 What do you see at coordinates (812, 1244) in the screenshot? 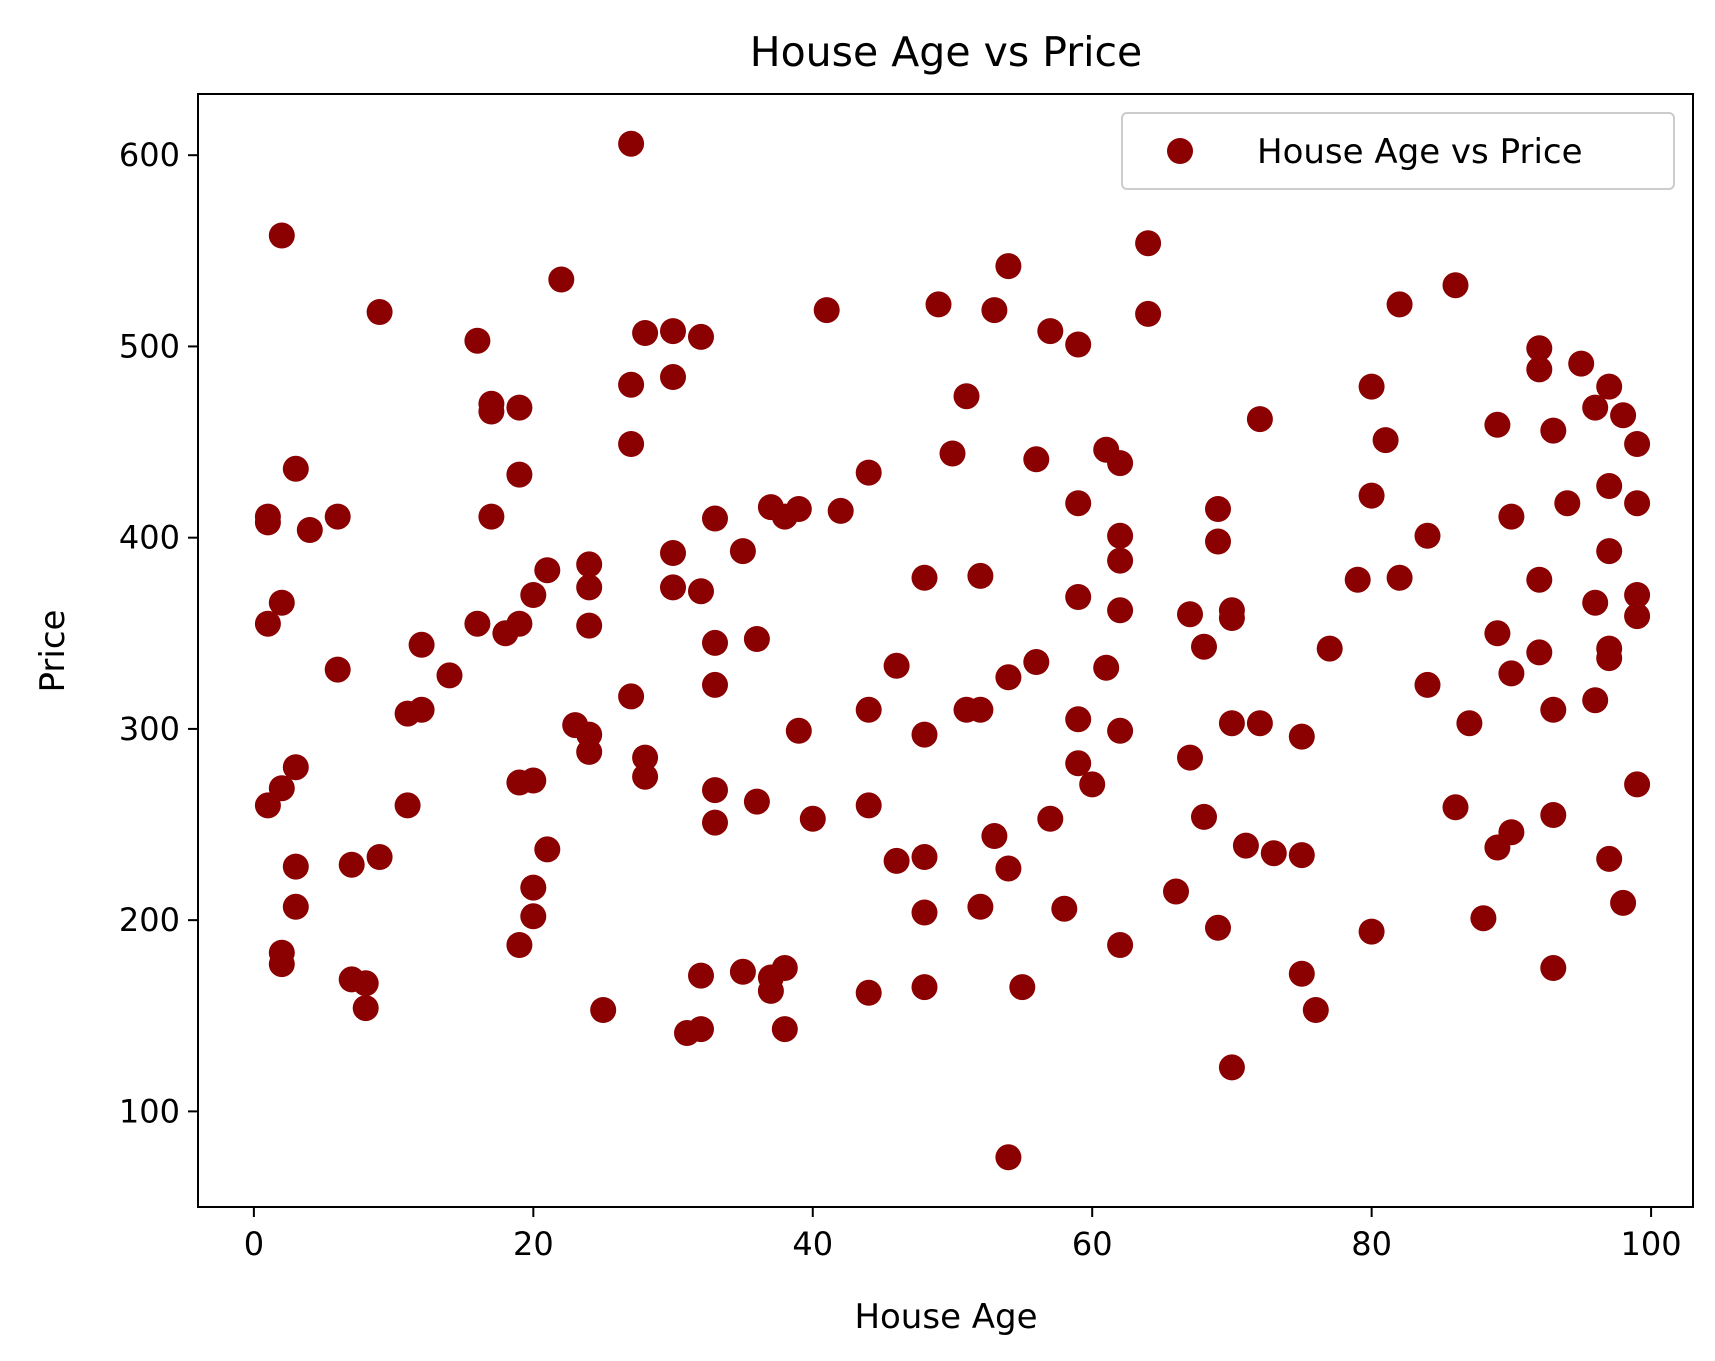
I see `x-tick-label: 40` at bounding box center [812, 1244].